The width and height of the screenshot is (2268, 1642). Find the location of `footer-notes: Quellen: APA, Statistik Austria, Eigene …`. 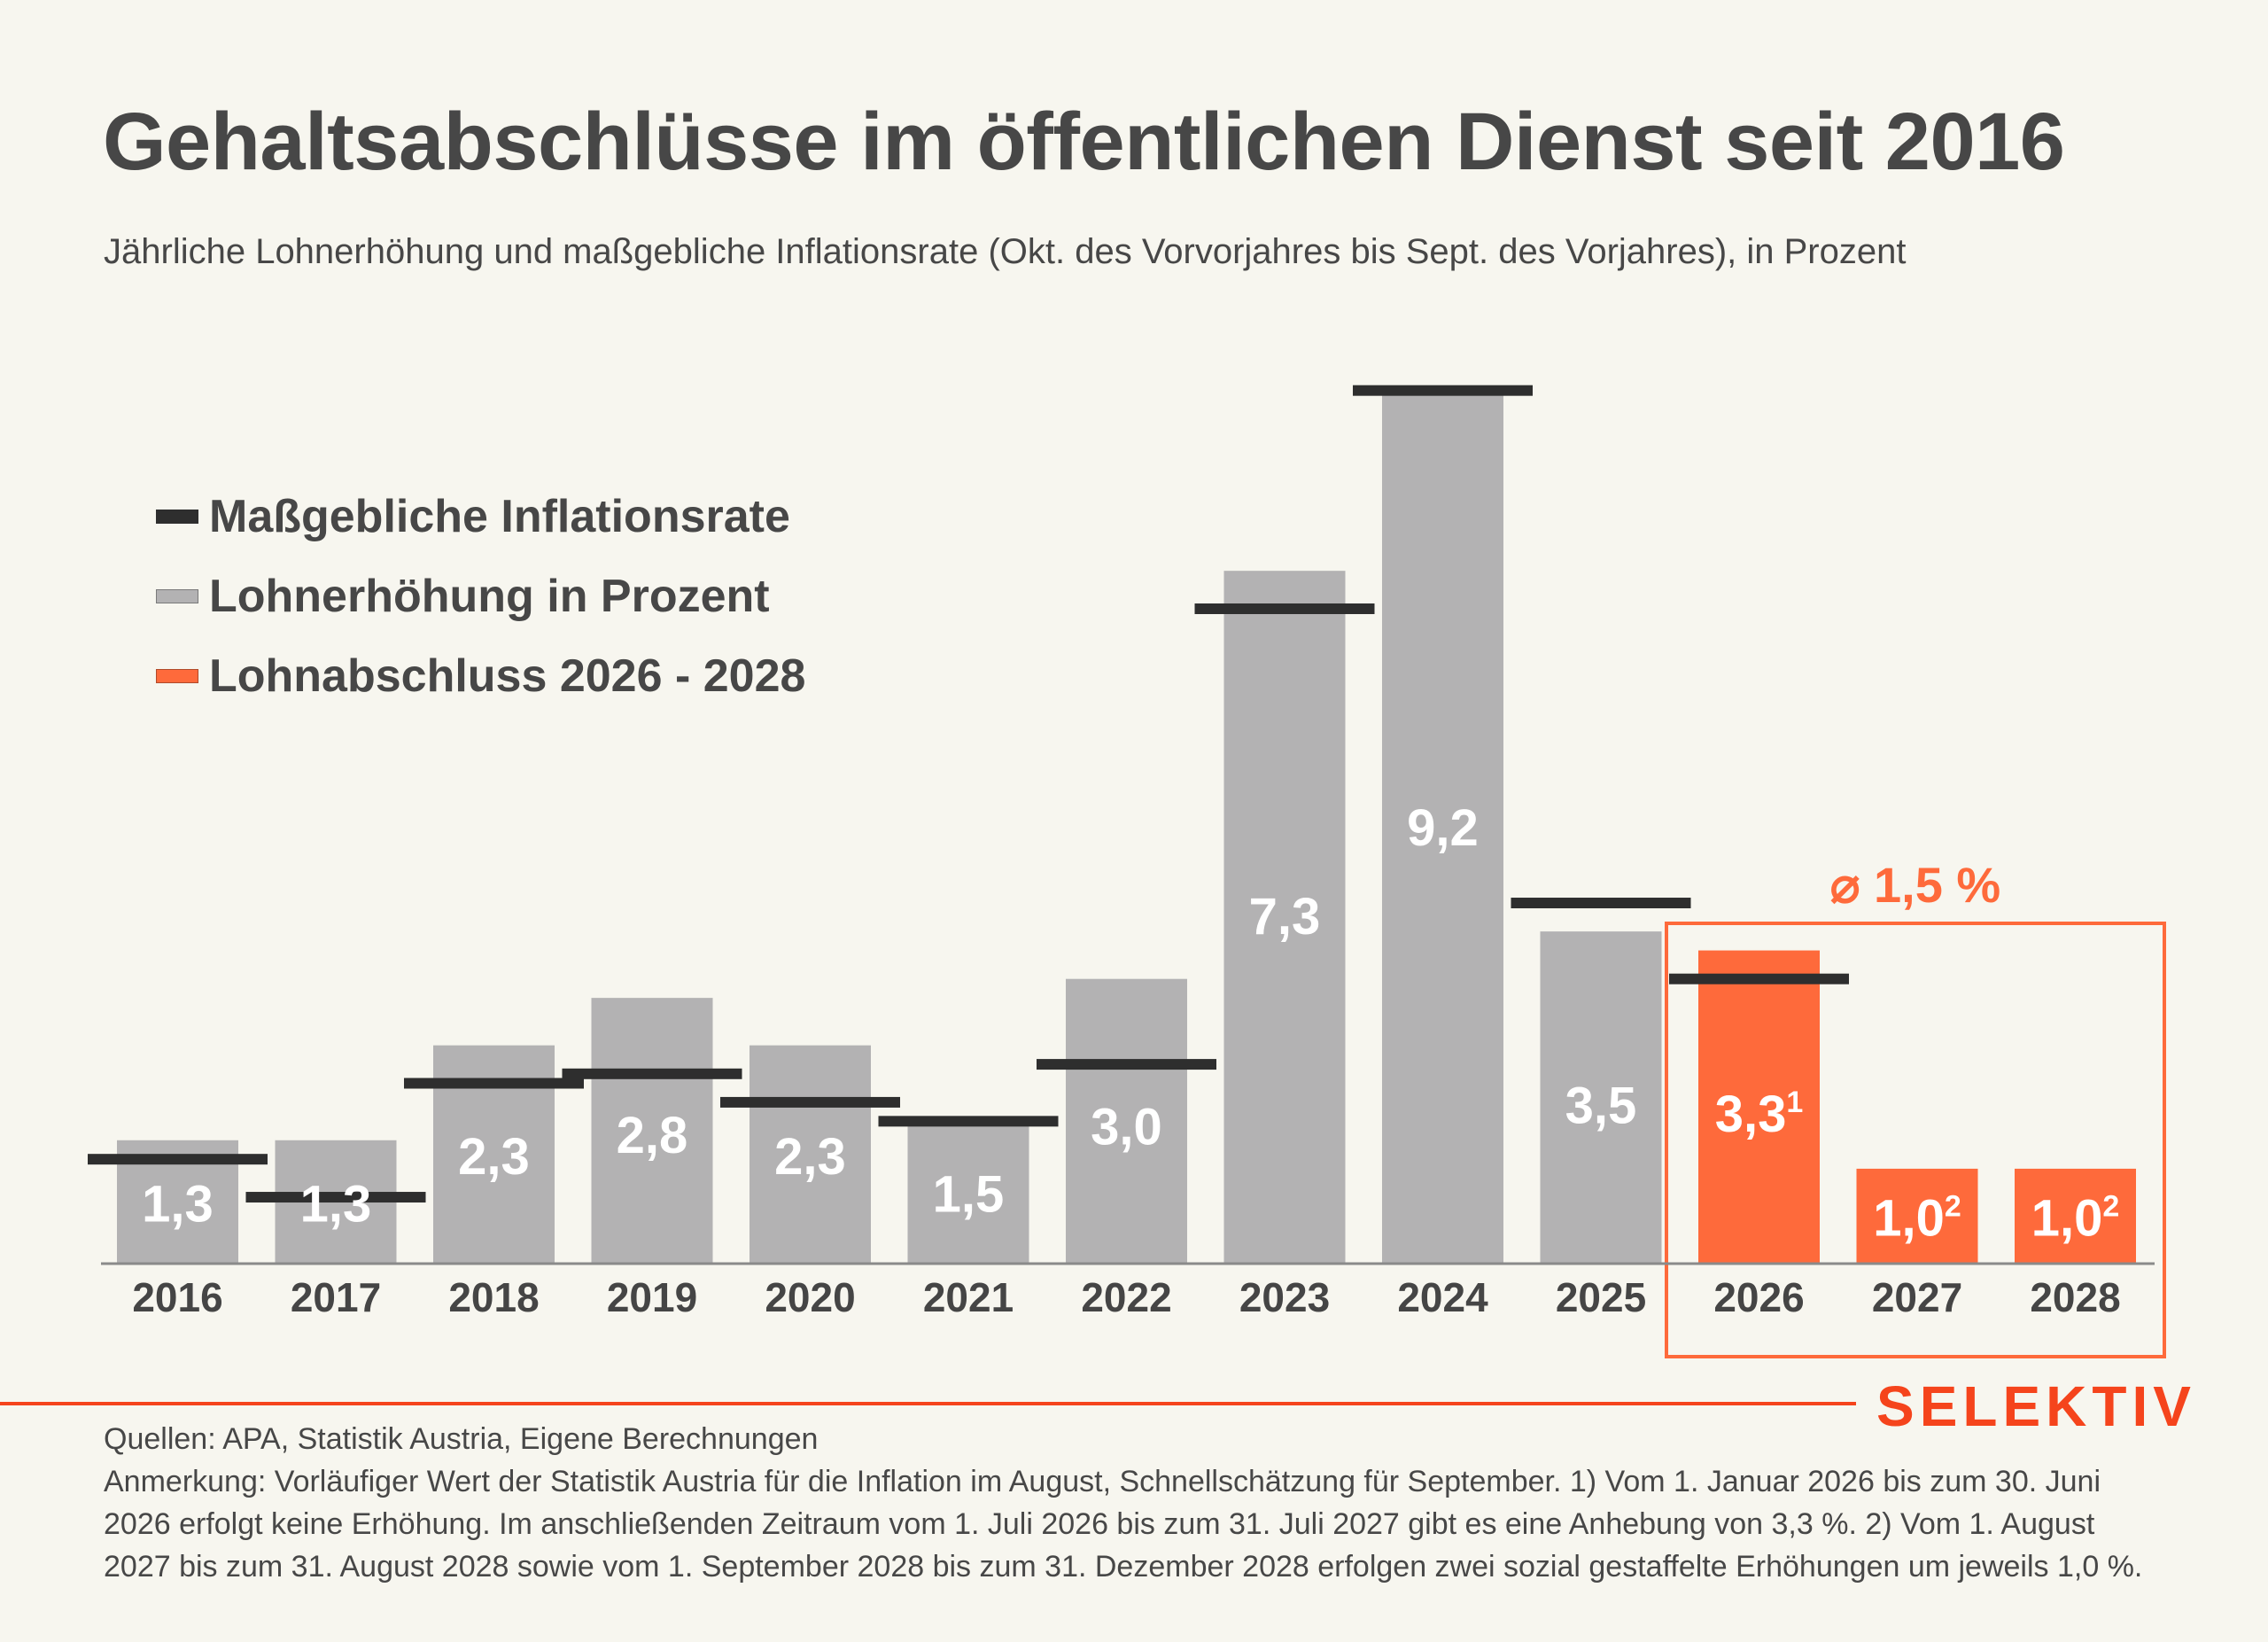

footer-notes: Quellen: APA, Statistik Austria, Eigene … is located at coordinates (1136, 1503).